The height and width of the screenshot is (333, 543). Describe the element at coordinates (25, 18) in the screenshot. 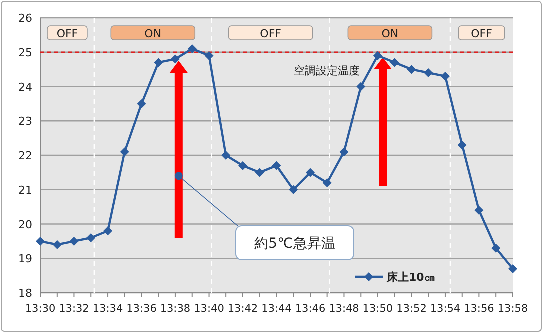

I see `y-tick-label: 26` at that location.